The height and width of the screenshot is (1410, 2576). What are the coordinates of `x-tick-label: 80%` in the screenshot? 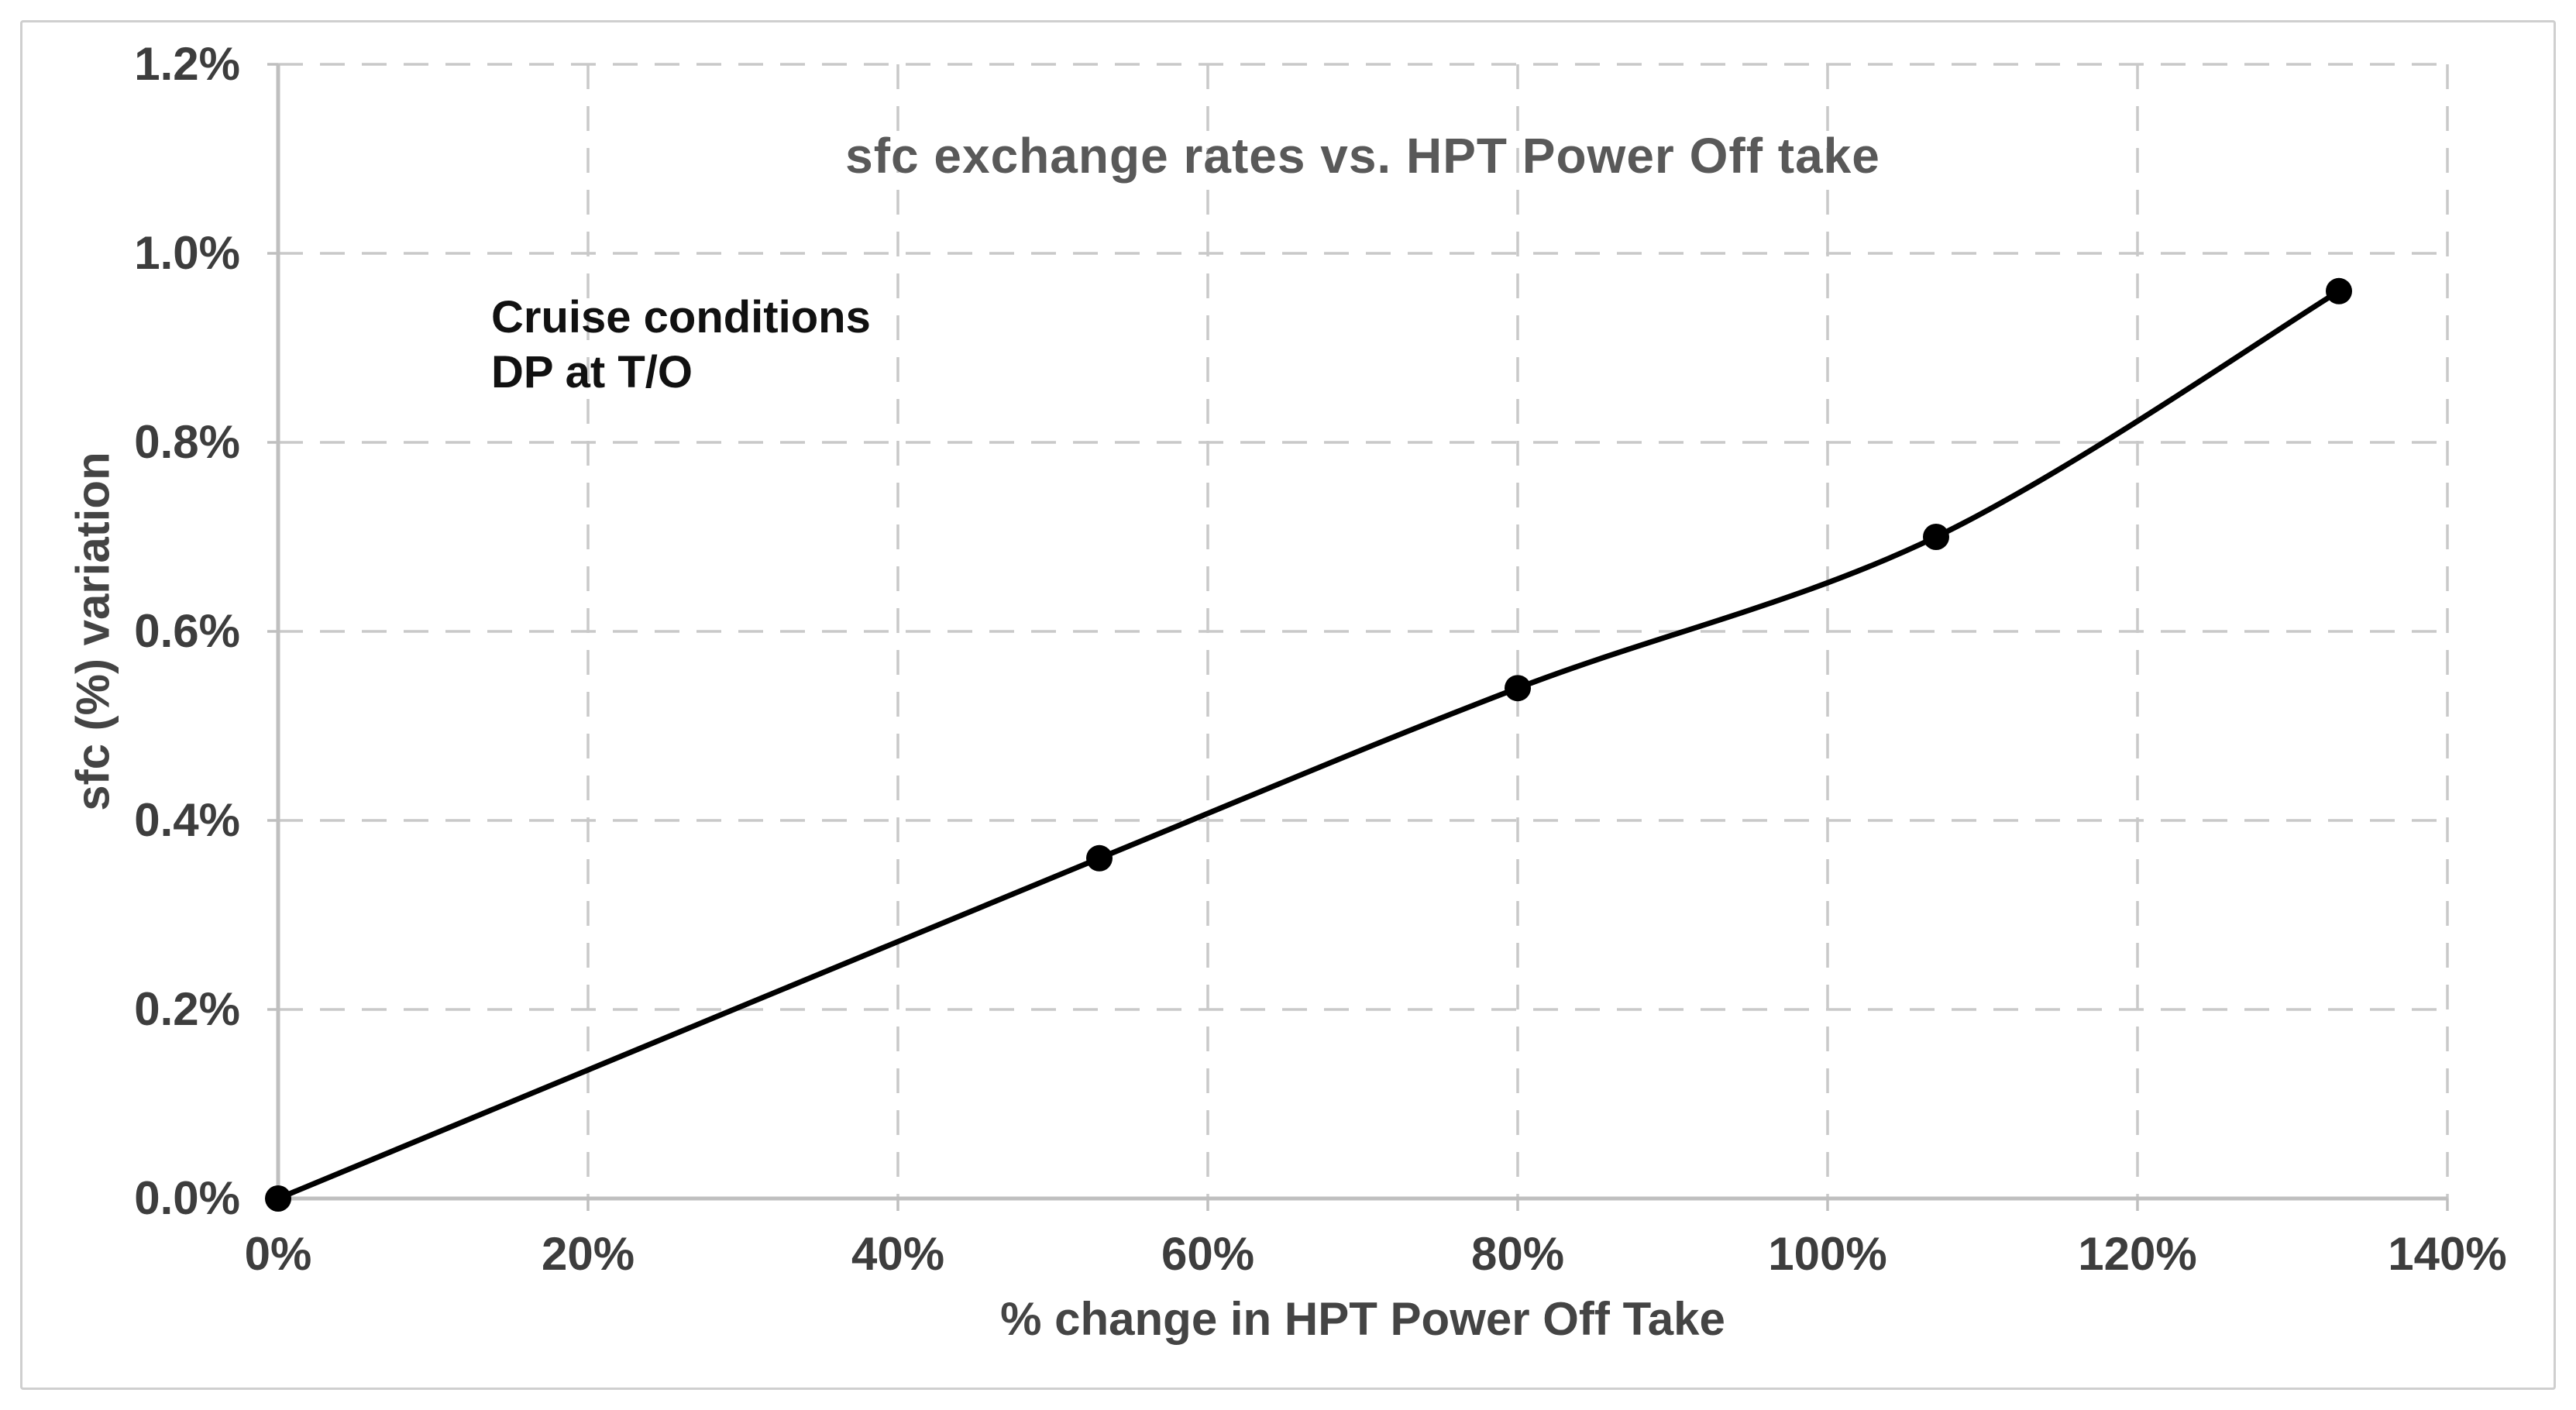 It's located at (1517, 1254).